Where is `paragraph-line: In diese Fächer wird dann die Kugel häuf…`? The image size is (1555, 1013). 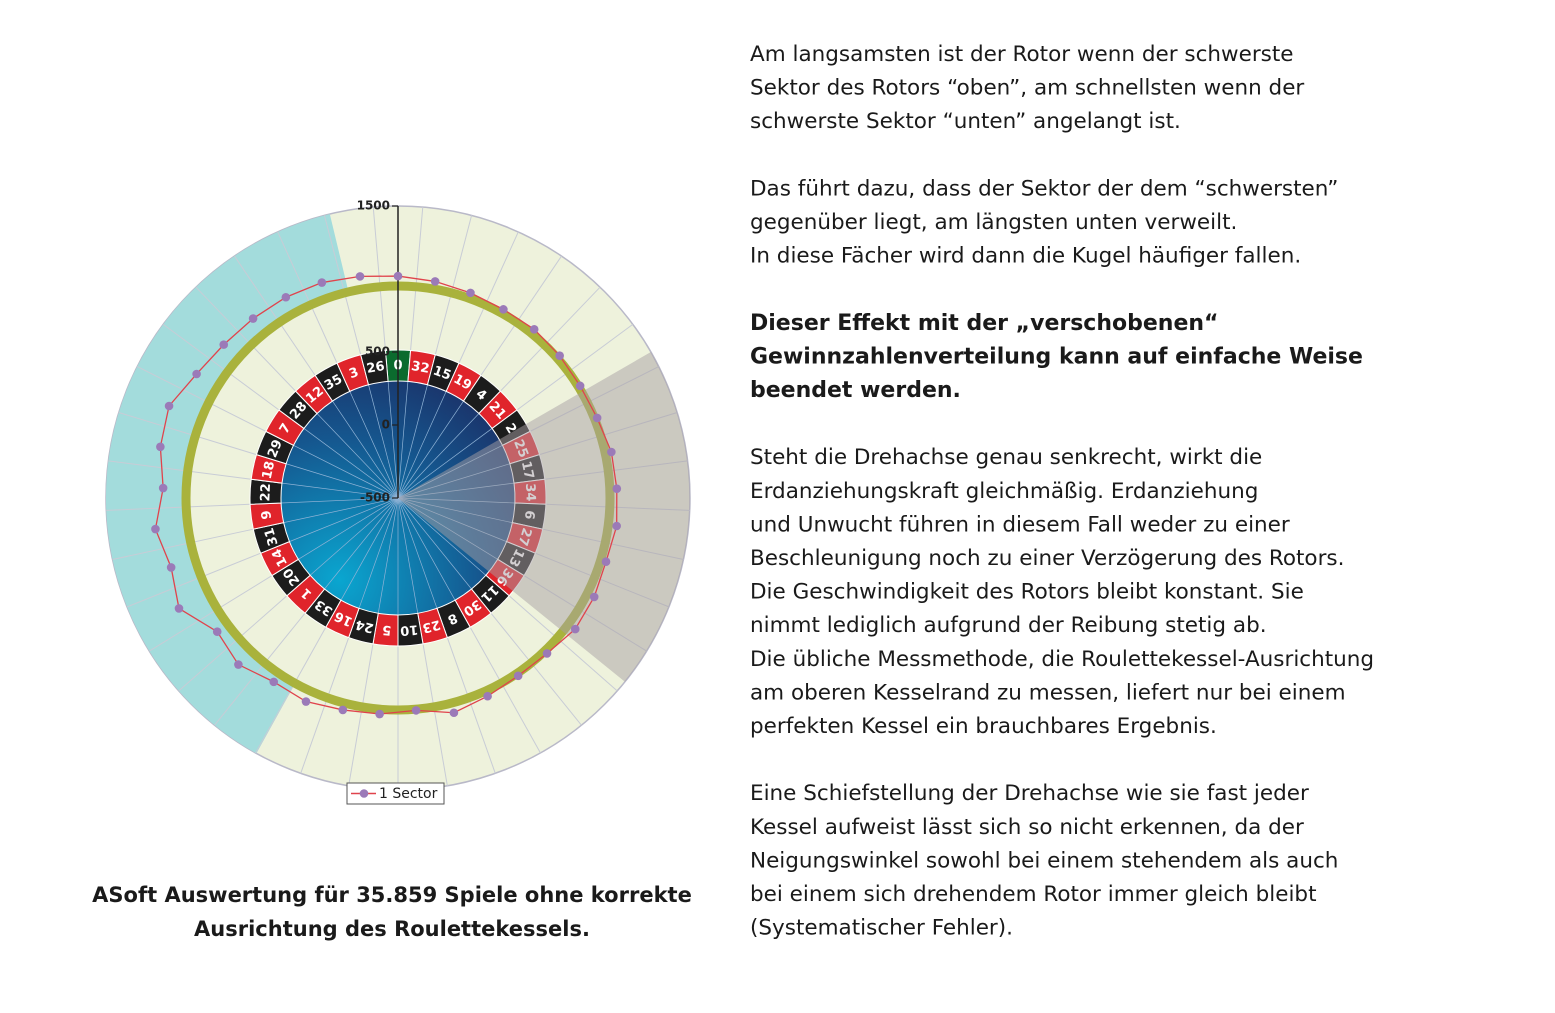
paragraph-line: In diese Fächer wird dann die Kugel häuf… is located at coordinates (1025, 256).